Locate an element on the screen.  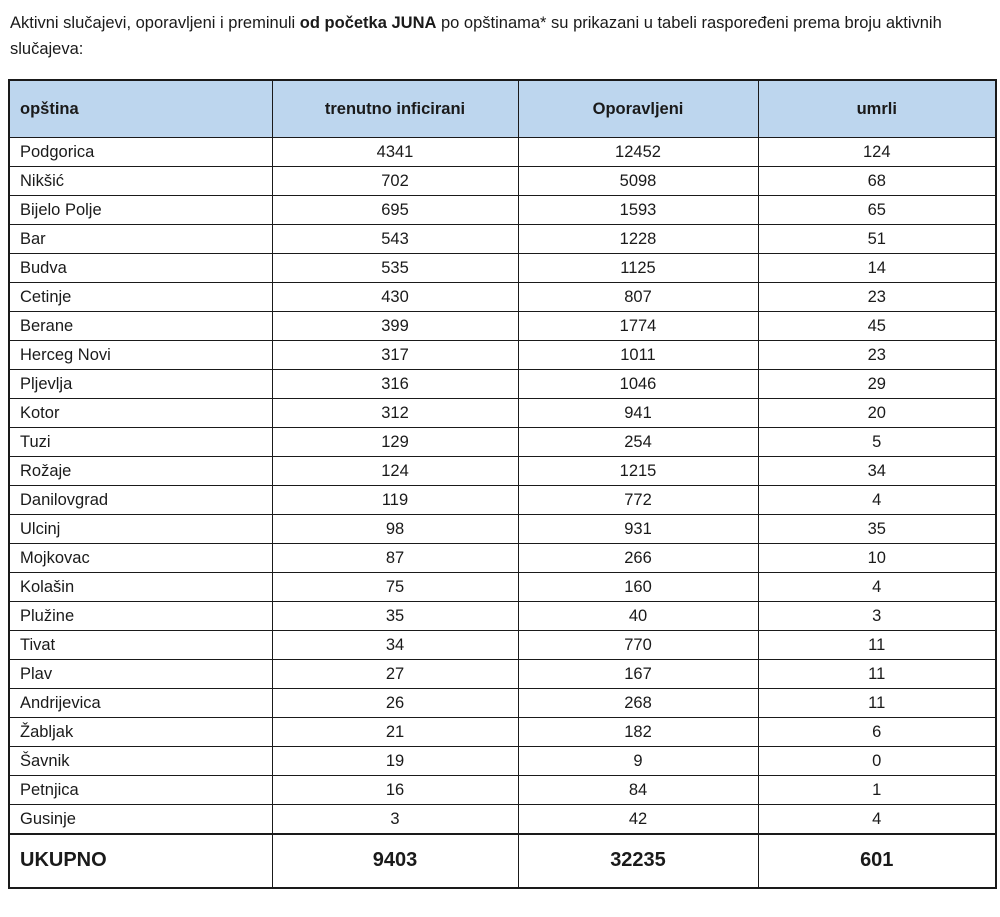
table-row: Plužine 35 40 3 is located at coordinates (502, 616).